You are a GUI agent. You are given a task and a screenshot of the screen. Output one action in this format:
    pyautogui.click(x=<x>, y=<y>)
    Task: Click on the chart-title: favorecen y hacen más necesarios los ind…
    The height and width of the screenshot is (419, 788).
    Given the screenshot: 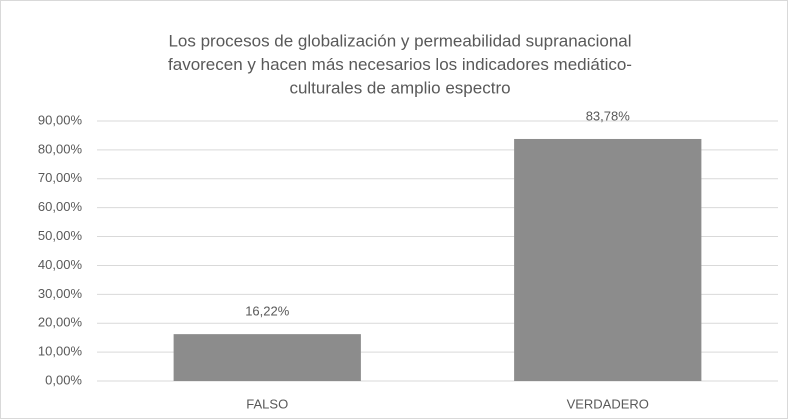 What is the action you would take?
    pyautogui.click(x=400, y=64)
    